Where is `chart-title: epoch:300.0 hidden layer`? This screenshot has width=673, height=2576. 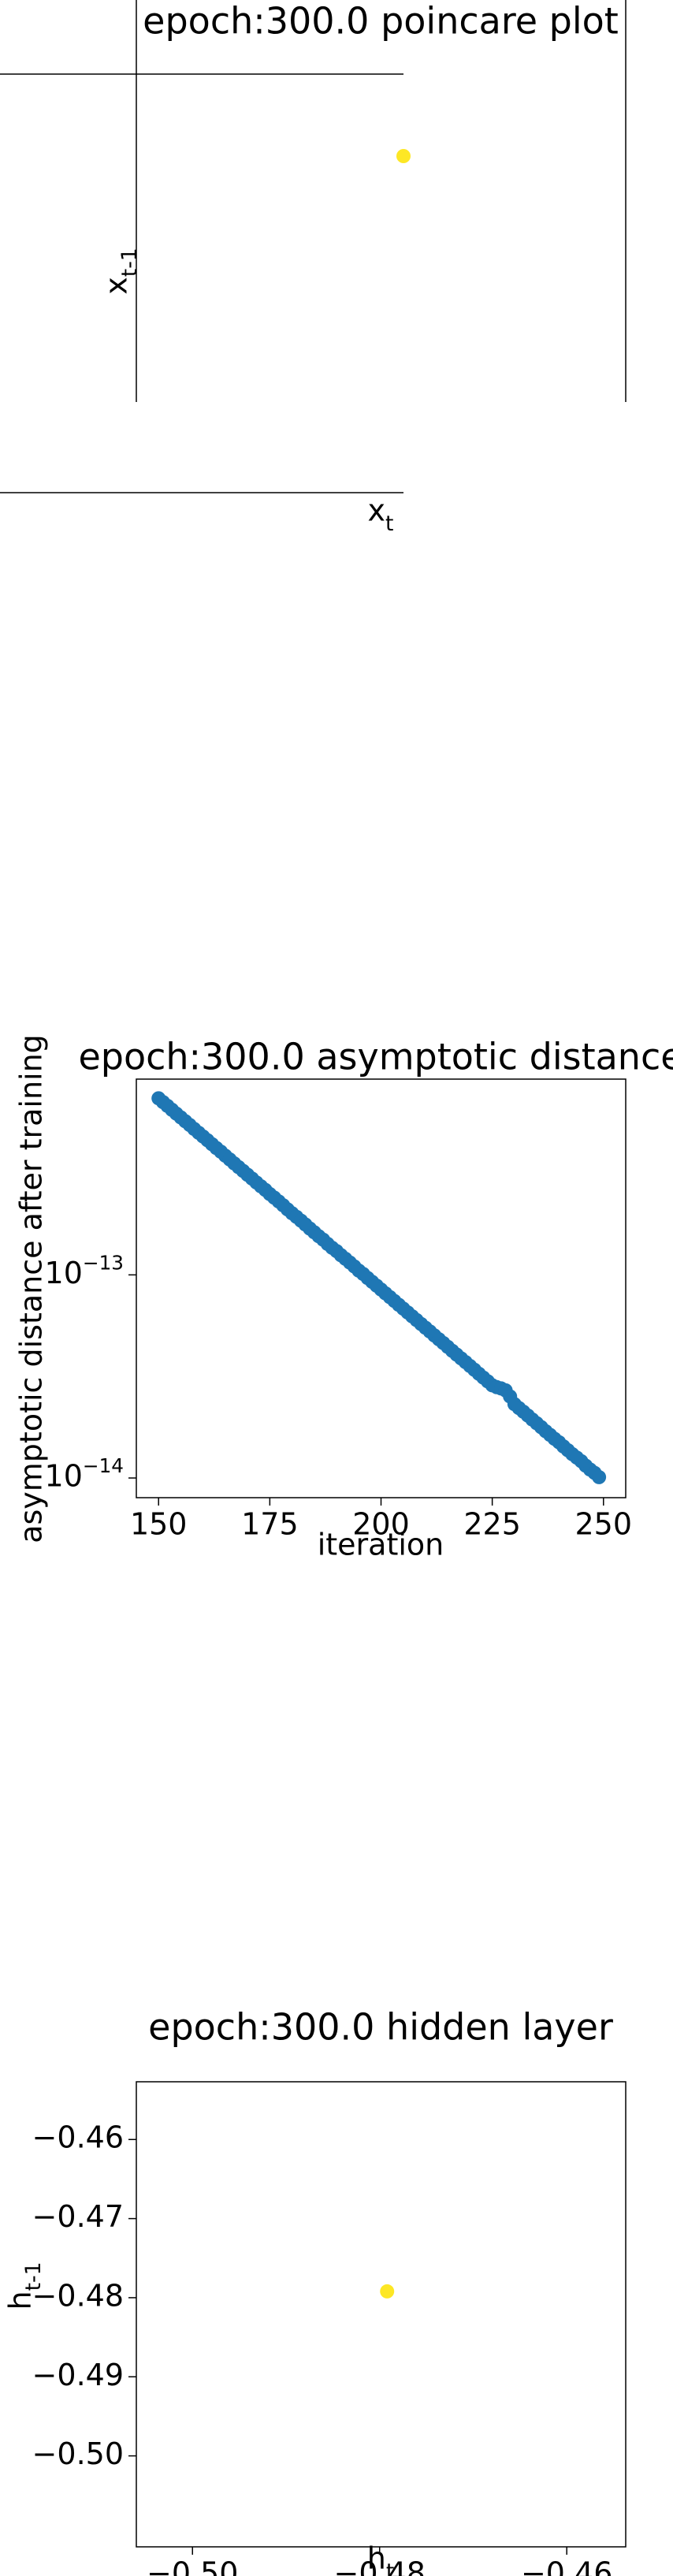
chart-title: epoch:300.0 hidden layer is located at coordinates (380, 2027).